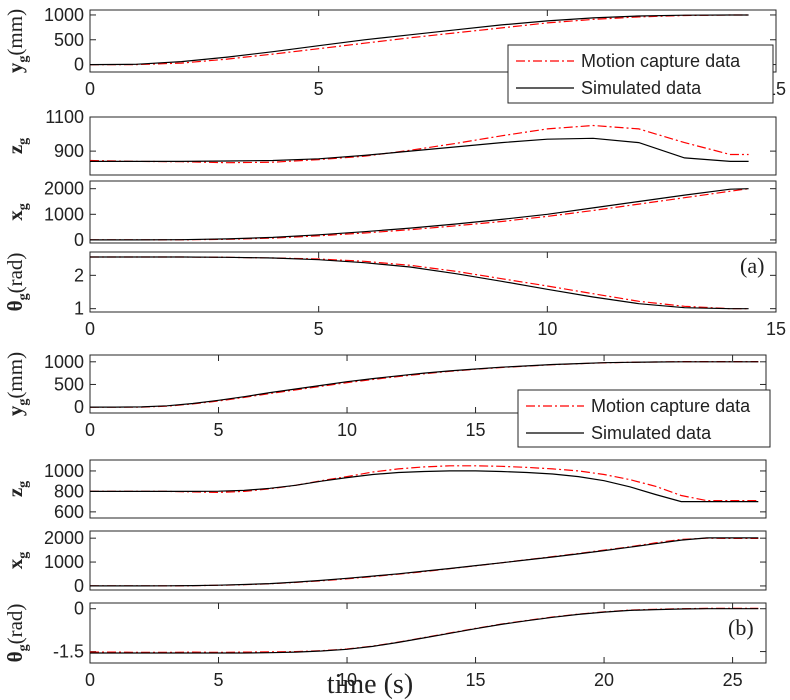 The height and width of the screenshot is (700, 790). Describe the element at coordinates (69, 151) in the screenshot. I see `y-tick-label: 900` at that location.